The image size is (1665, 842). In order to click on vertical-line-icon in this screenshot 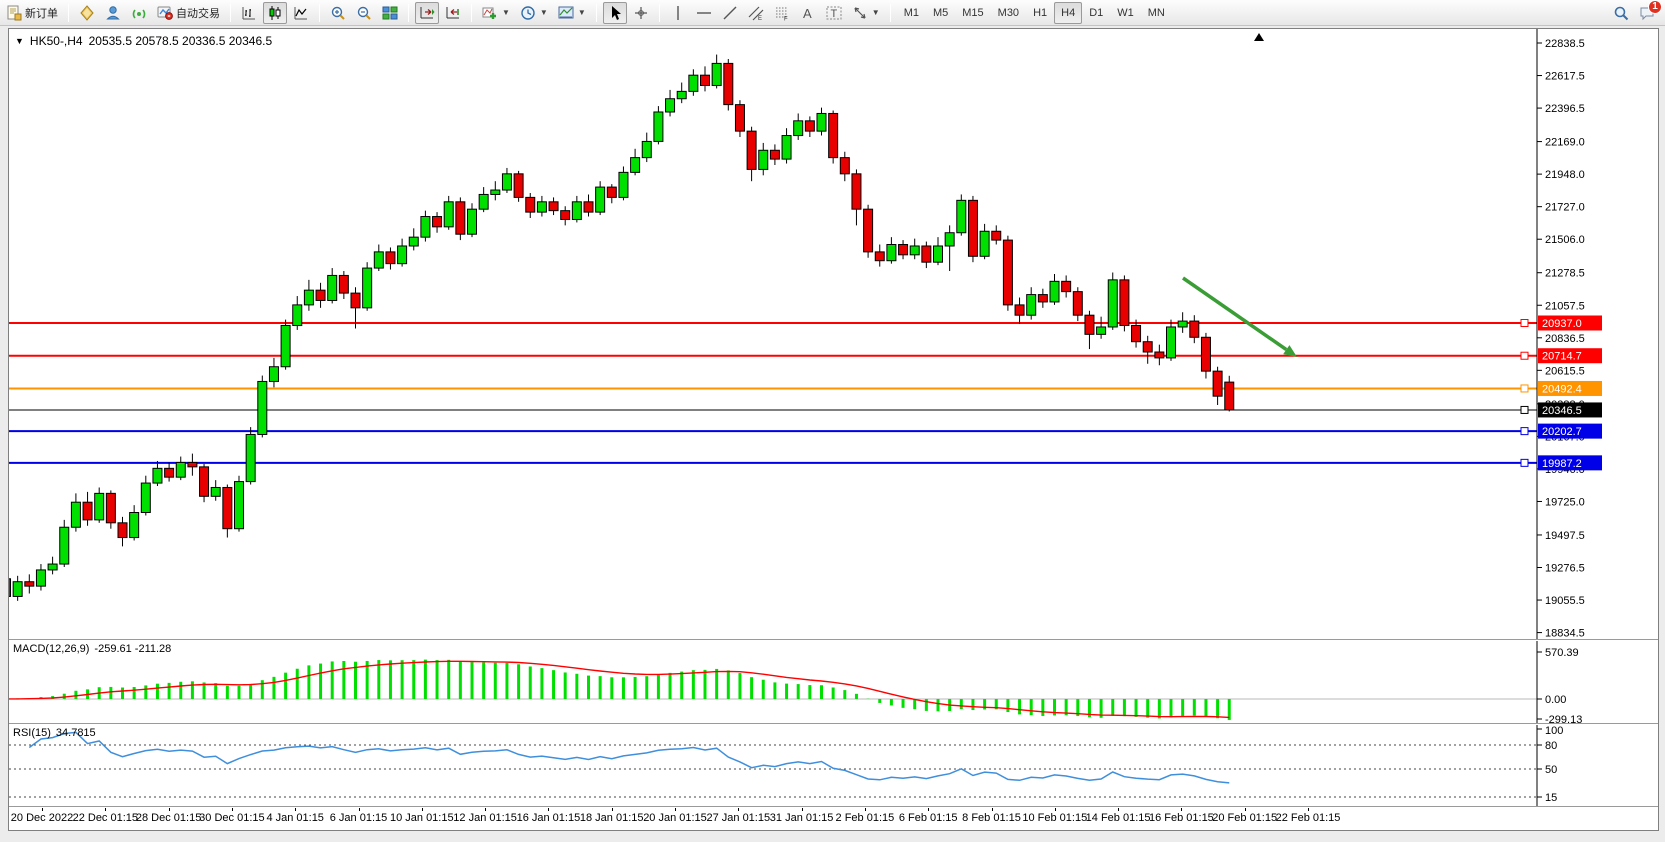, I will do `click(678, 12)`.